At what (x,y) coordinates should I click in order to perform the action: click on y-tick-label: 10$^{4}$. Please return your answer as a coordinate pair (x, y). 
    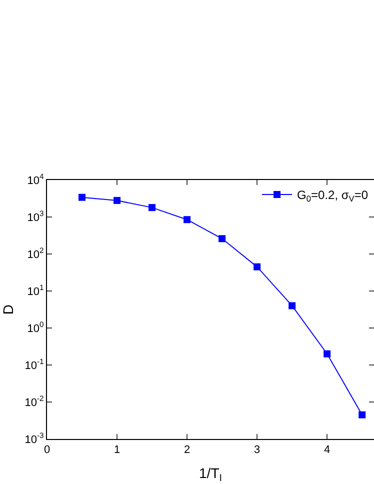
    Looking at the image, I should click on (36, 179).